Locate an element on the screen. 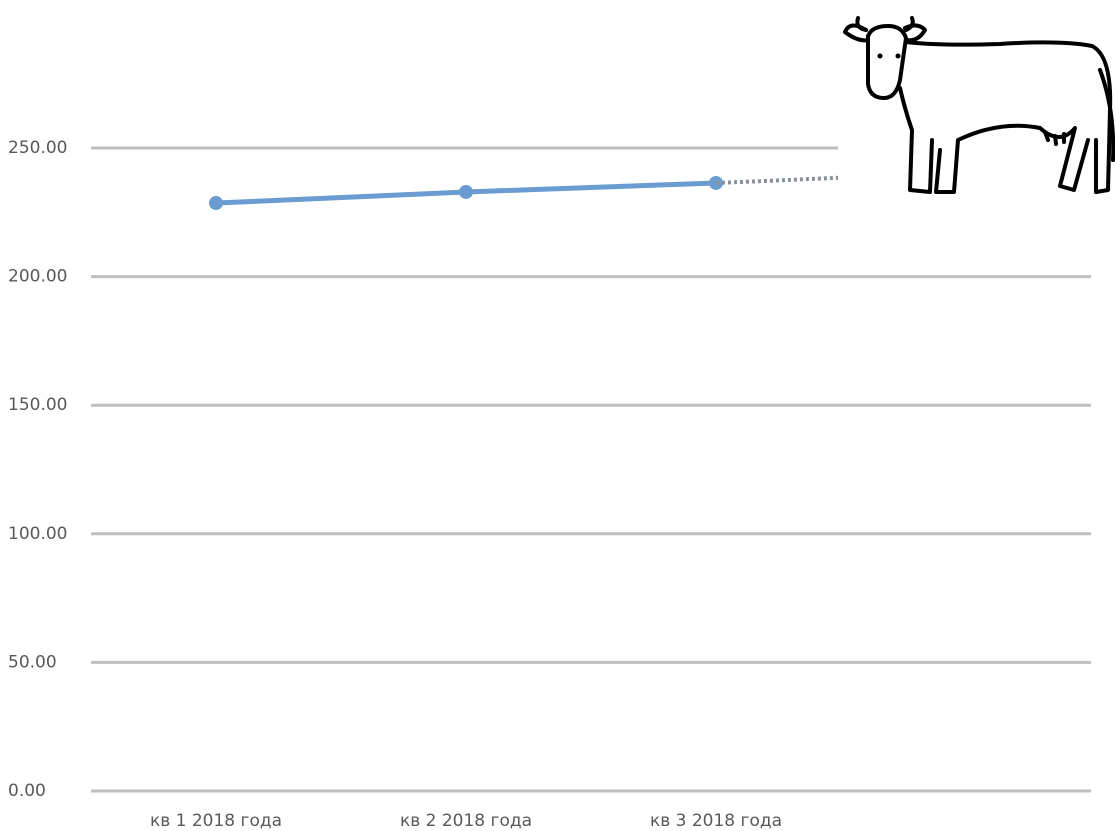  x-tick-label: кв 2 2018 года is located at coordinates (466, 821).